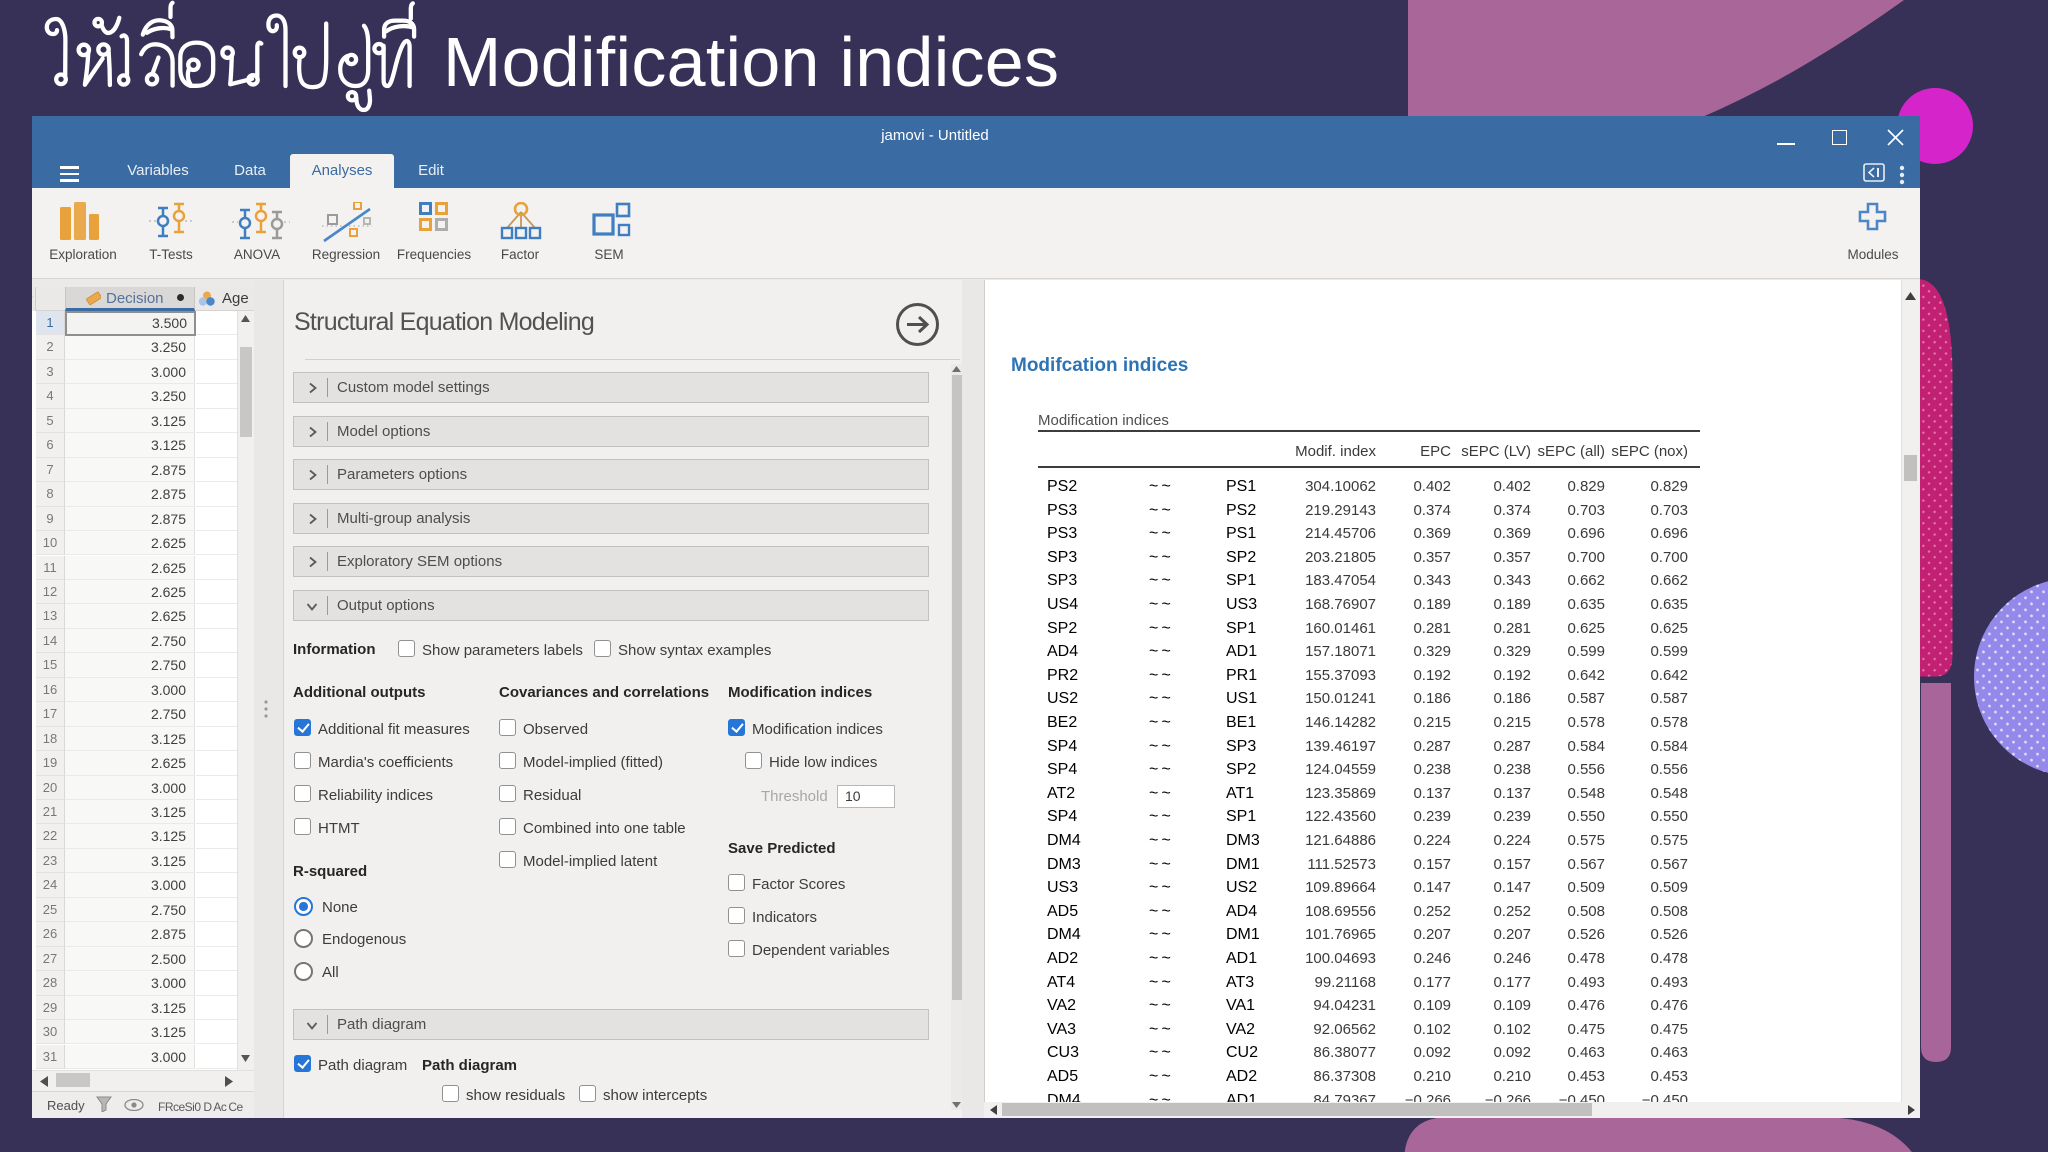 The width and height of the screenshot is (2048, 1152). What do you see at coordinates (751, 62) in the screenshot?
I see `svg-text: Modification indices` at bounding box center [751, 62].